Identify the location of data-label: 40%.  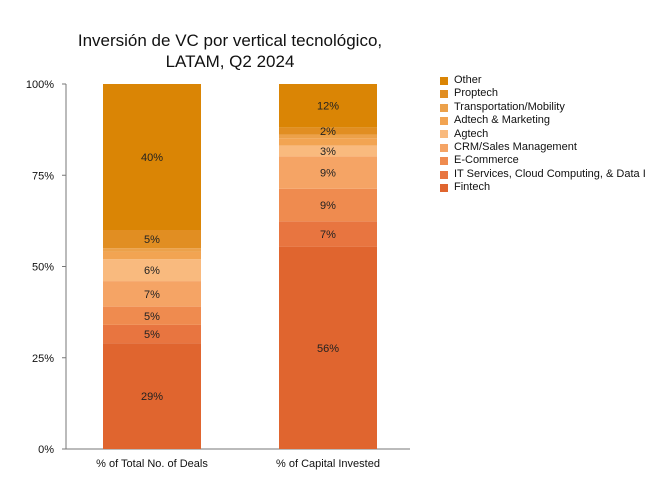
(152, 158).